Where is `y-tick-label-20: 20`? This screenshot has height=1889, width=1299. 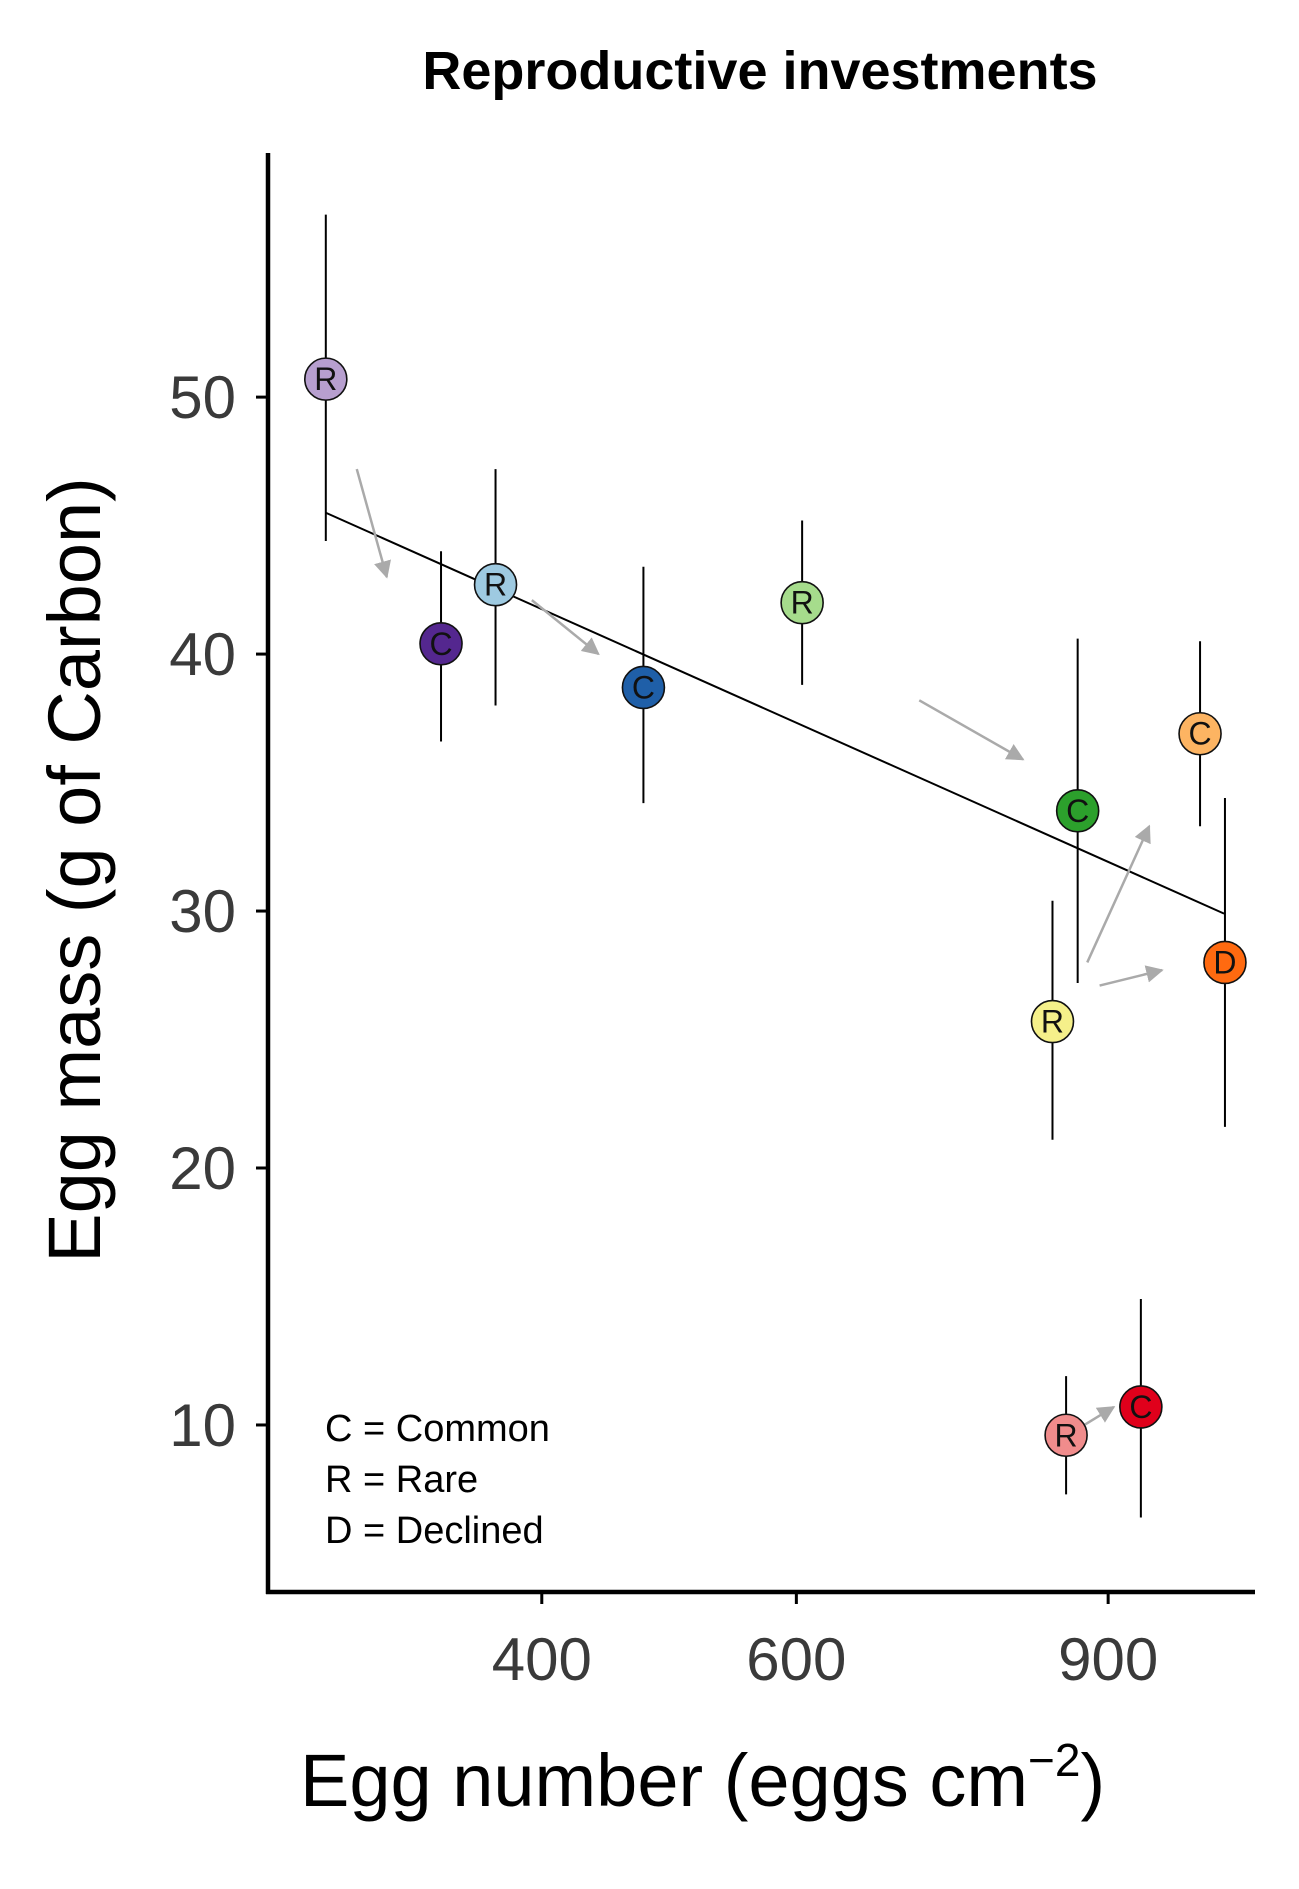
y-tick-label-20: 20 is located at coordinates (202, 1168).